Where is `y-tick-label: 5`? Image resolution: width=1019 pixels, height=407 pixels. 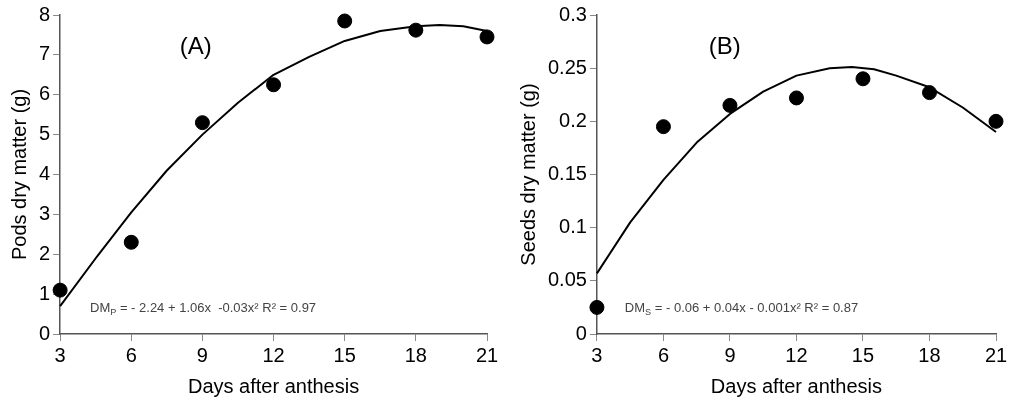
y-tick-label: 5 is located at coordinates (45, 133).